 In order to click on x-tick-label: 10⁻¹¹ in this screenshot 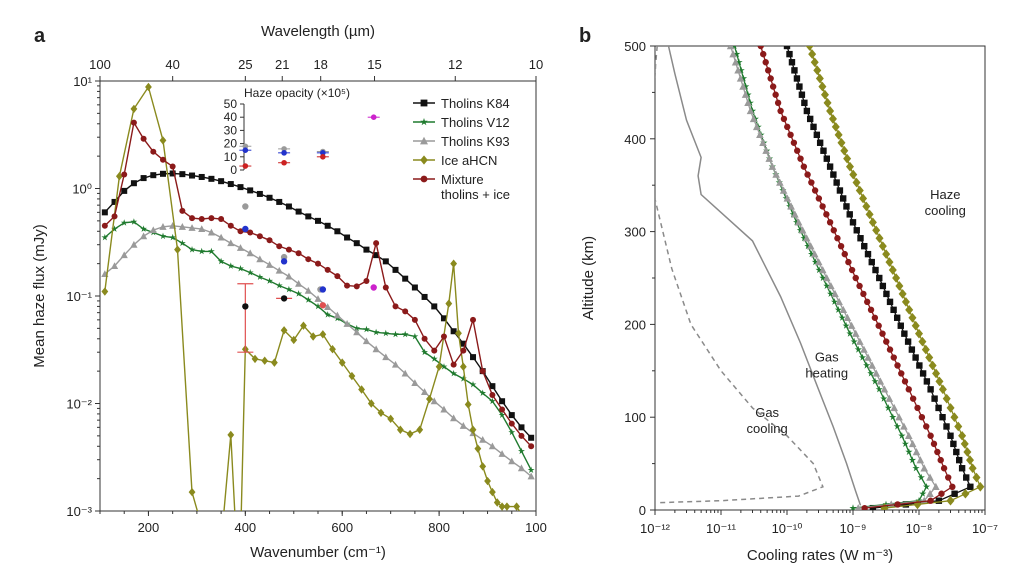, I will do `click(721, 528)`.